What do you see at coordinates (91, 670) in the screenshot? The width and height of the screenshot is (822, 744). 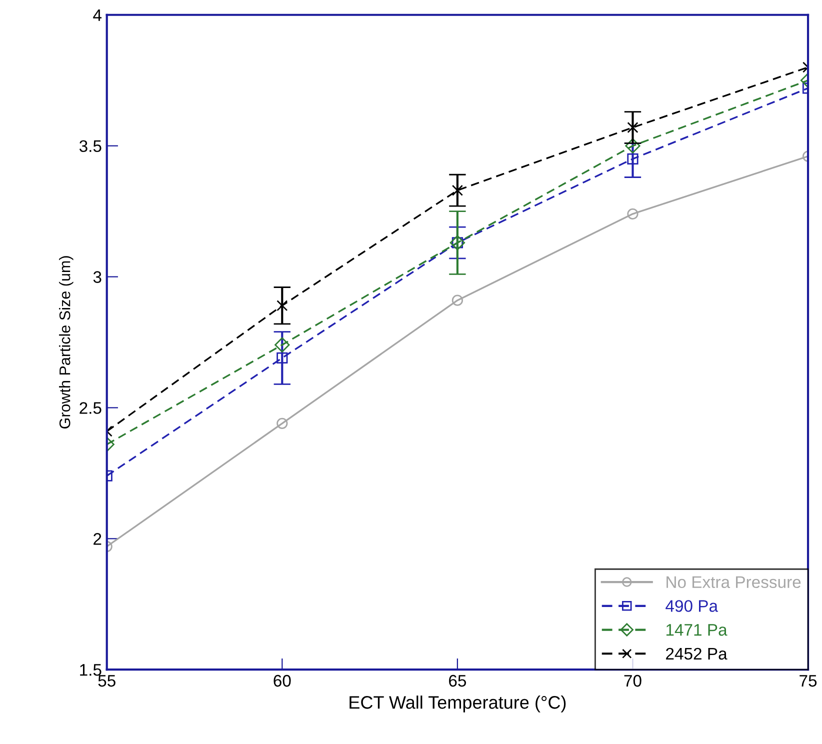 I see `y-tick-label: 1.5` at bounding box center [91, 670].